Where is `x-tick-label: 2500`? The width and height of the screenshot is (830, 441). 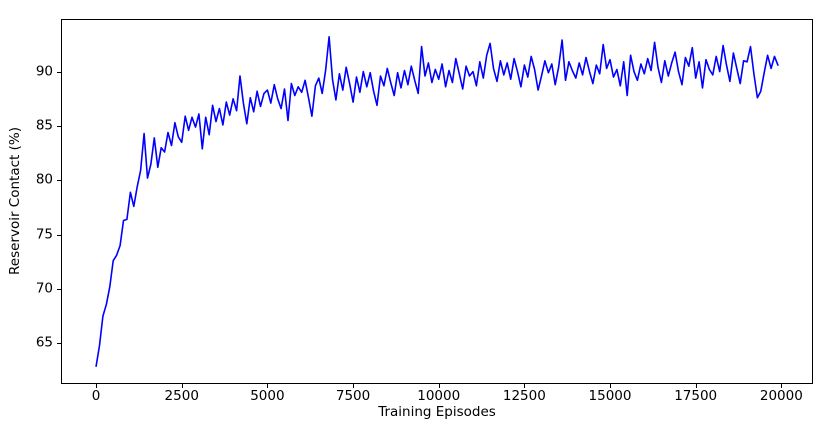 x-tick-label: 2500 is located at coordinates (181, 396).